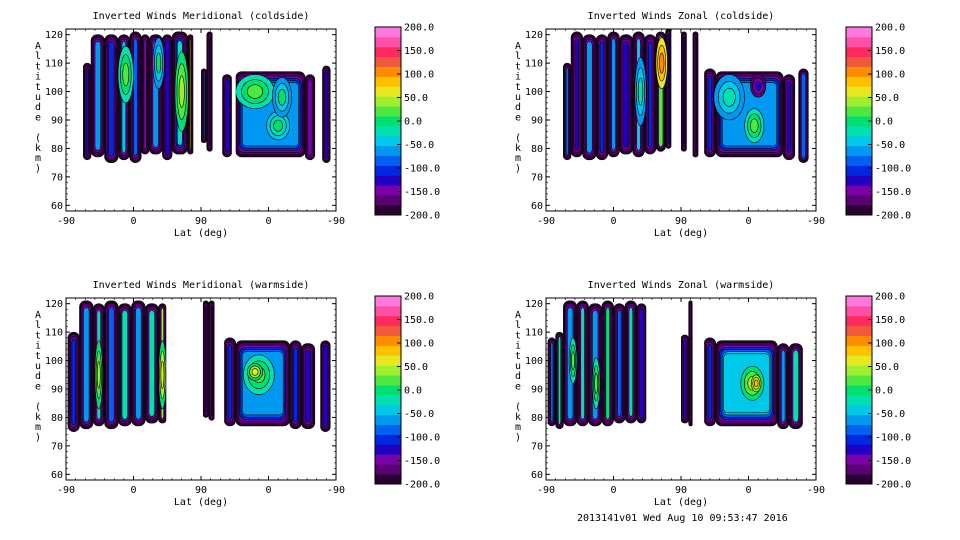 This screenshot has width=960, height=540. I want to click on colorbar-tick-label: 150.0, so click(890, 320).